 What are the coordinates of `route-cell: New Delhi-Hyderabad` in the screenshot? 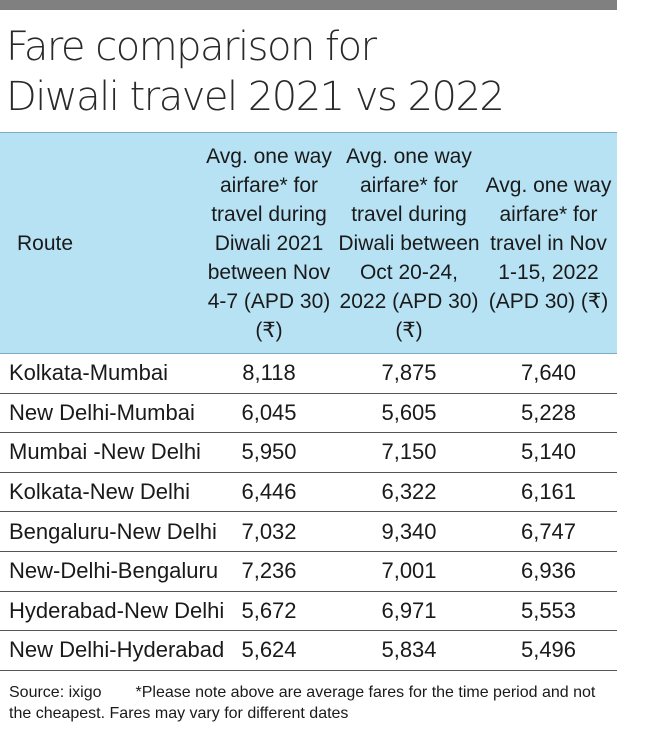 It's located at (112, 650).